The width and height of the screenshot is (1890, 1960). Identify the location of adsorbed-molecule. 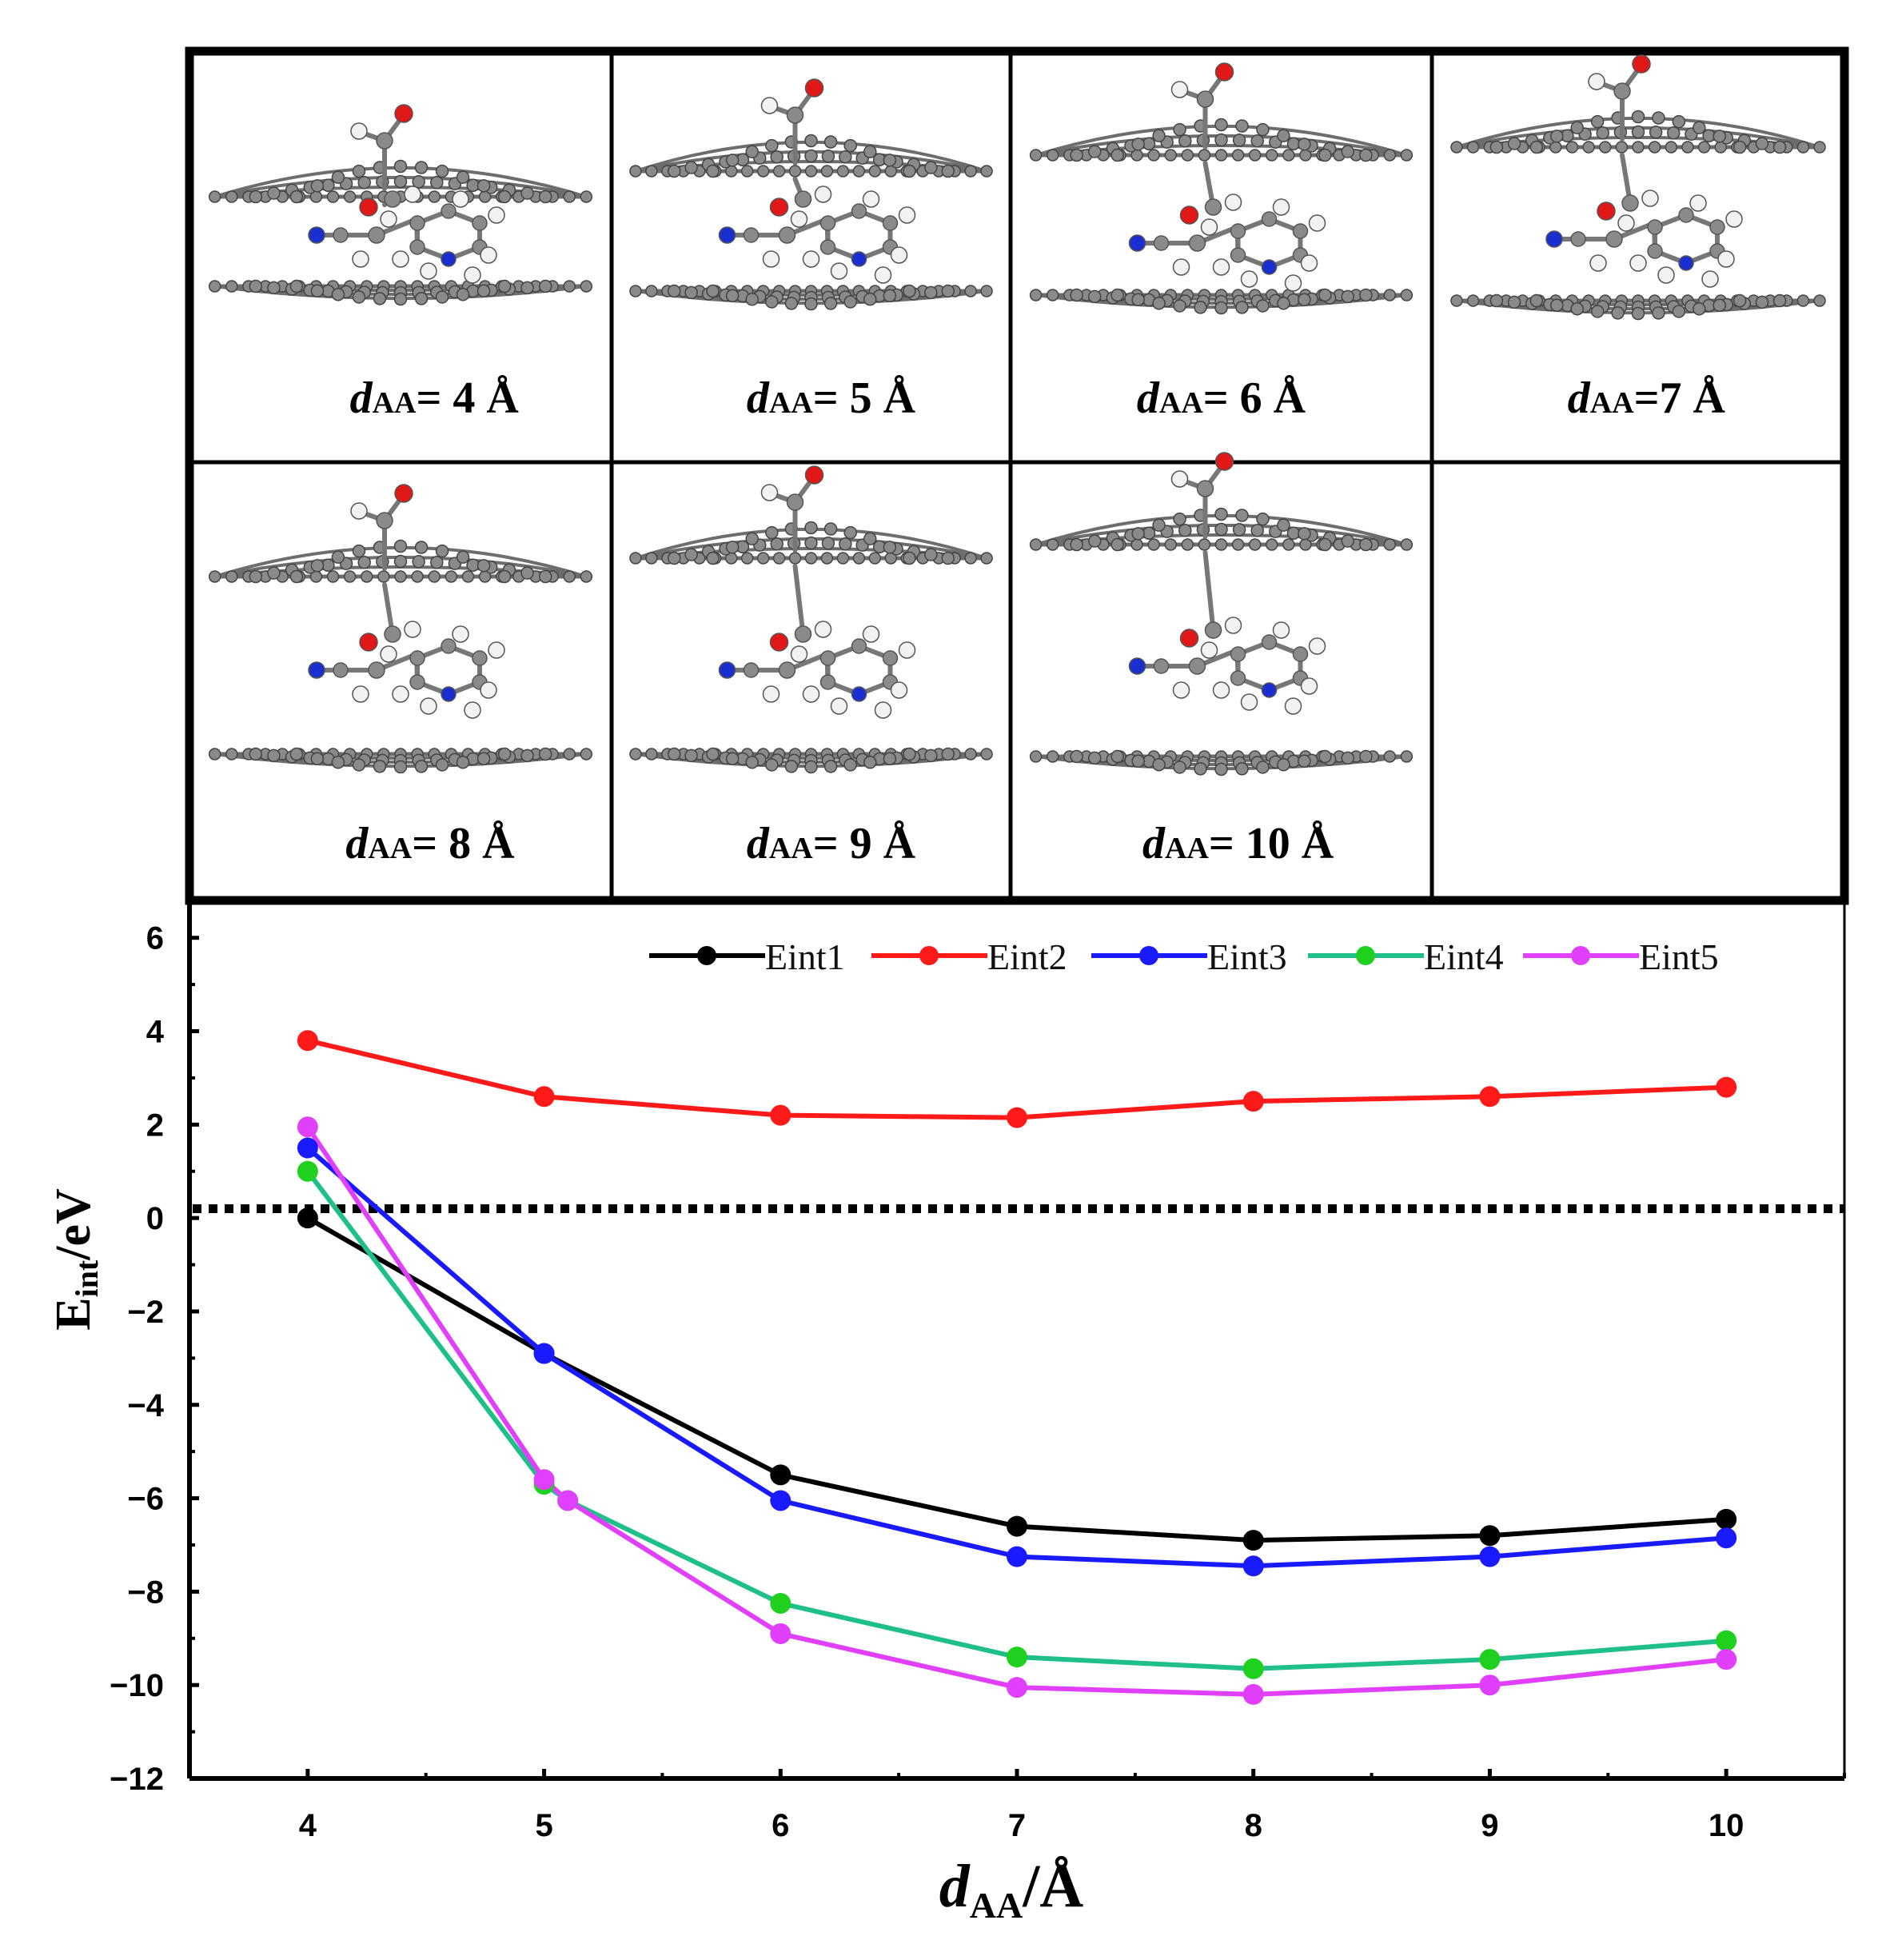
(1227, 177).